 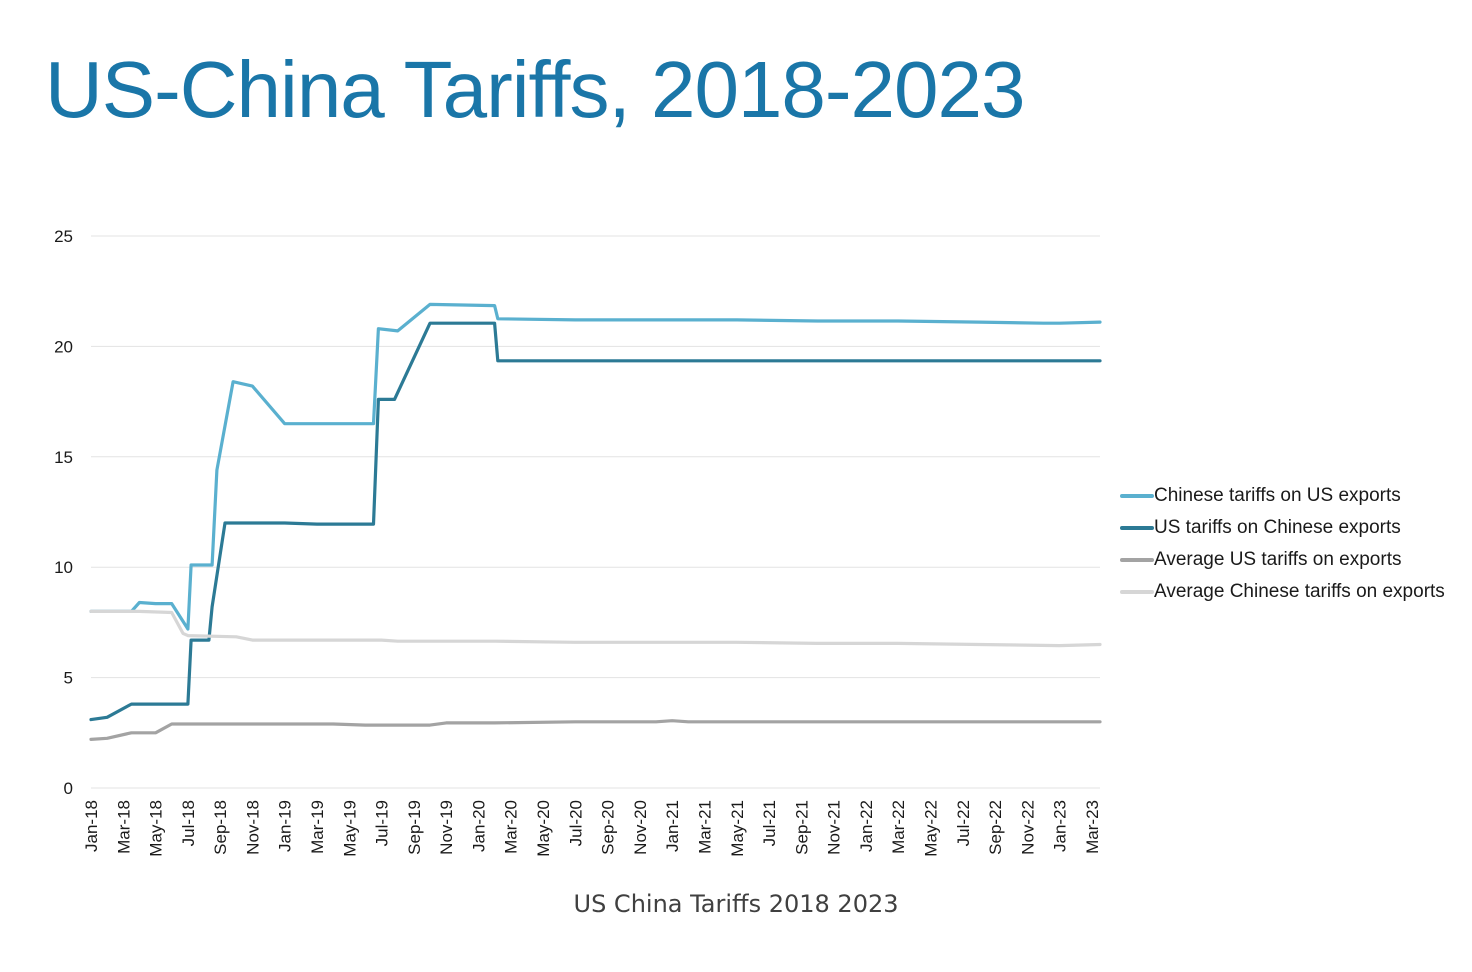 I want to click on x-tick-label: May-21, so click(x=737, y=828).